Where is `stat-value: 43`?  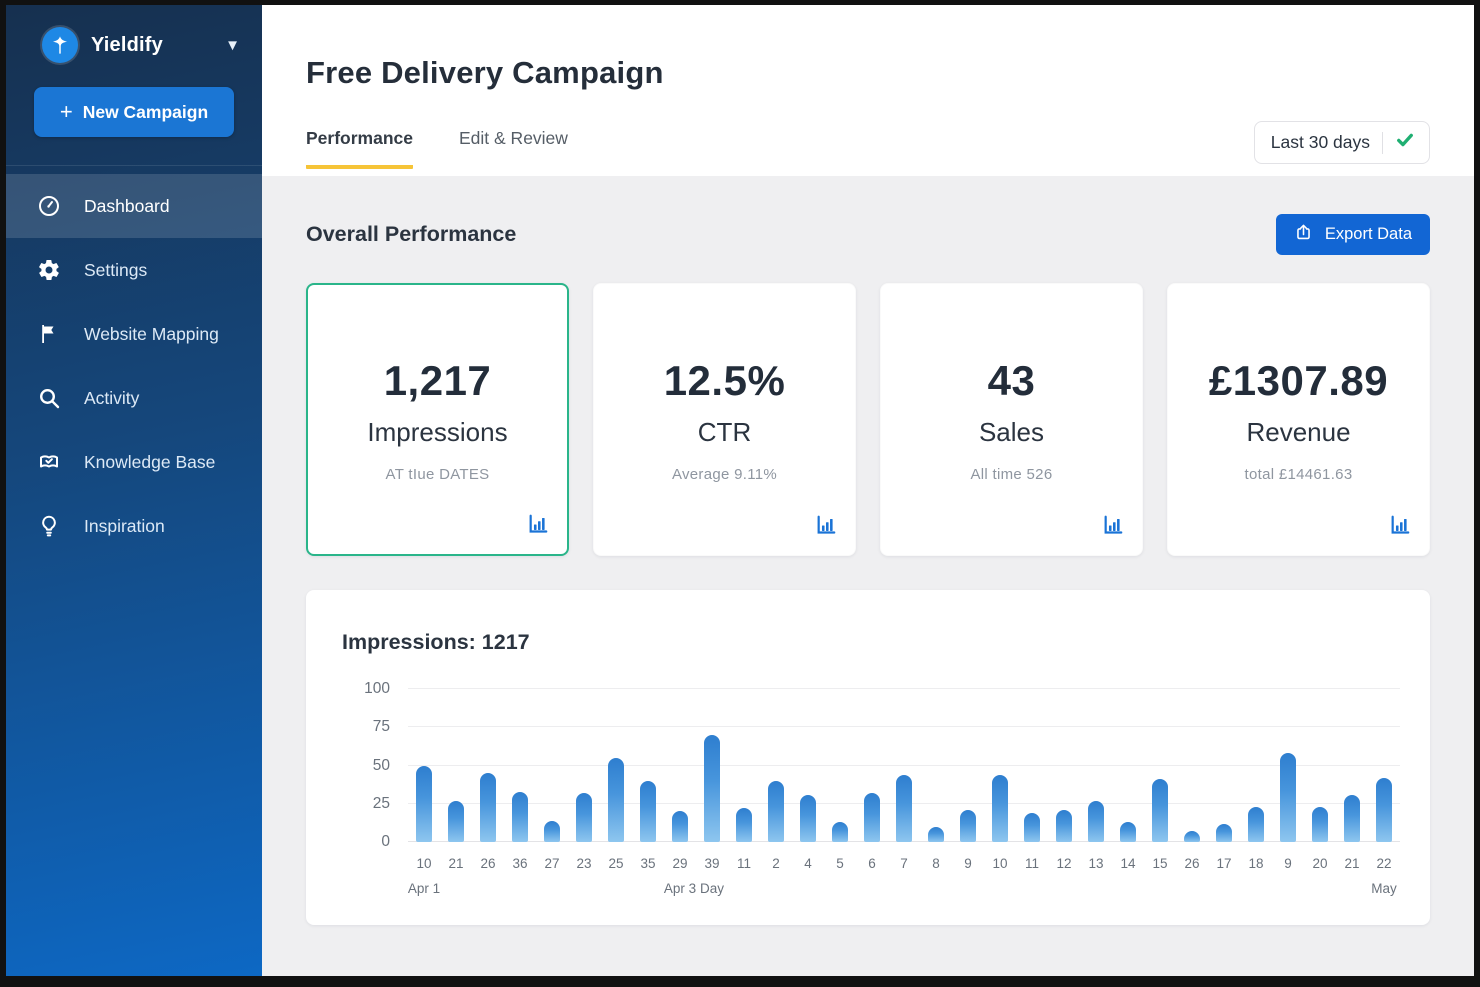 stat-value: 43 is located at coordinates (1011, 380).